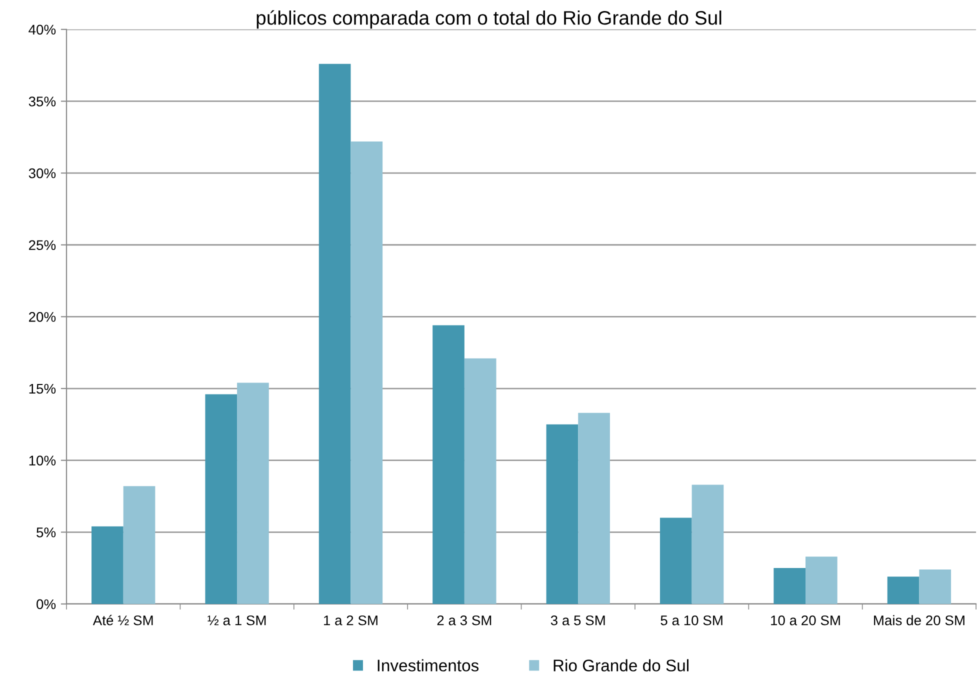  What do you see at coordinates (46, 533) in the screenshot?
I see `y-tick-label: 5%` at bounding box center [46, 533].